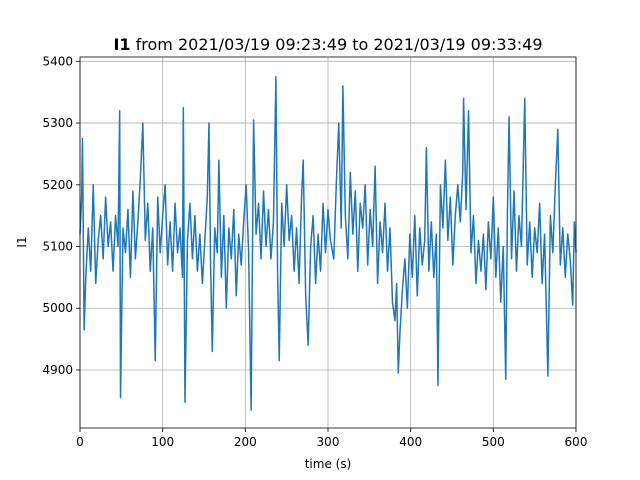 The height and width of the screenshot is (480, 640). Describe the element at coordinates (328, 442) in the screenshot. I see `x-tick-label: 300` at that location.